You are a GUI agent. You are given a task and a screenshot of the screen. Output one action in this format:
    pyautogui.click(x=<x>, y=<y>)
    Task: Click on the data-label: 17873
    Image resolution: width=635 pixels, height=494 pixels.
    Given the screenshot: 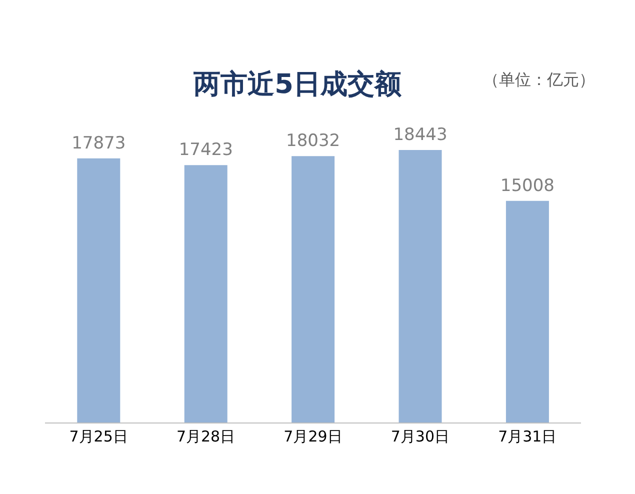 What is the action you would take?
    pyautogui.click(x=99, y=143)
    